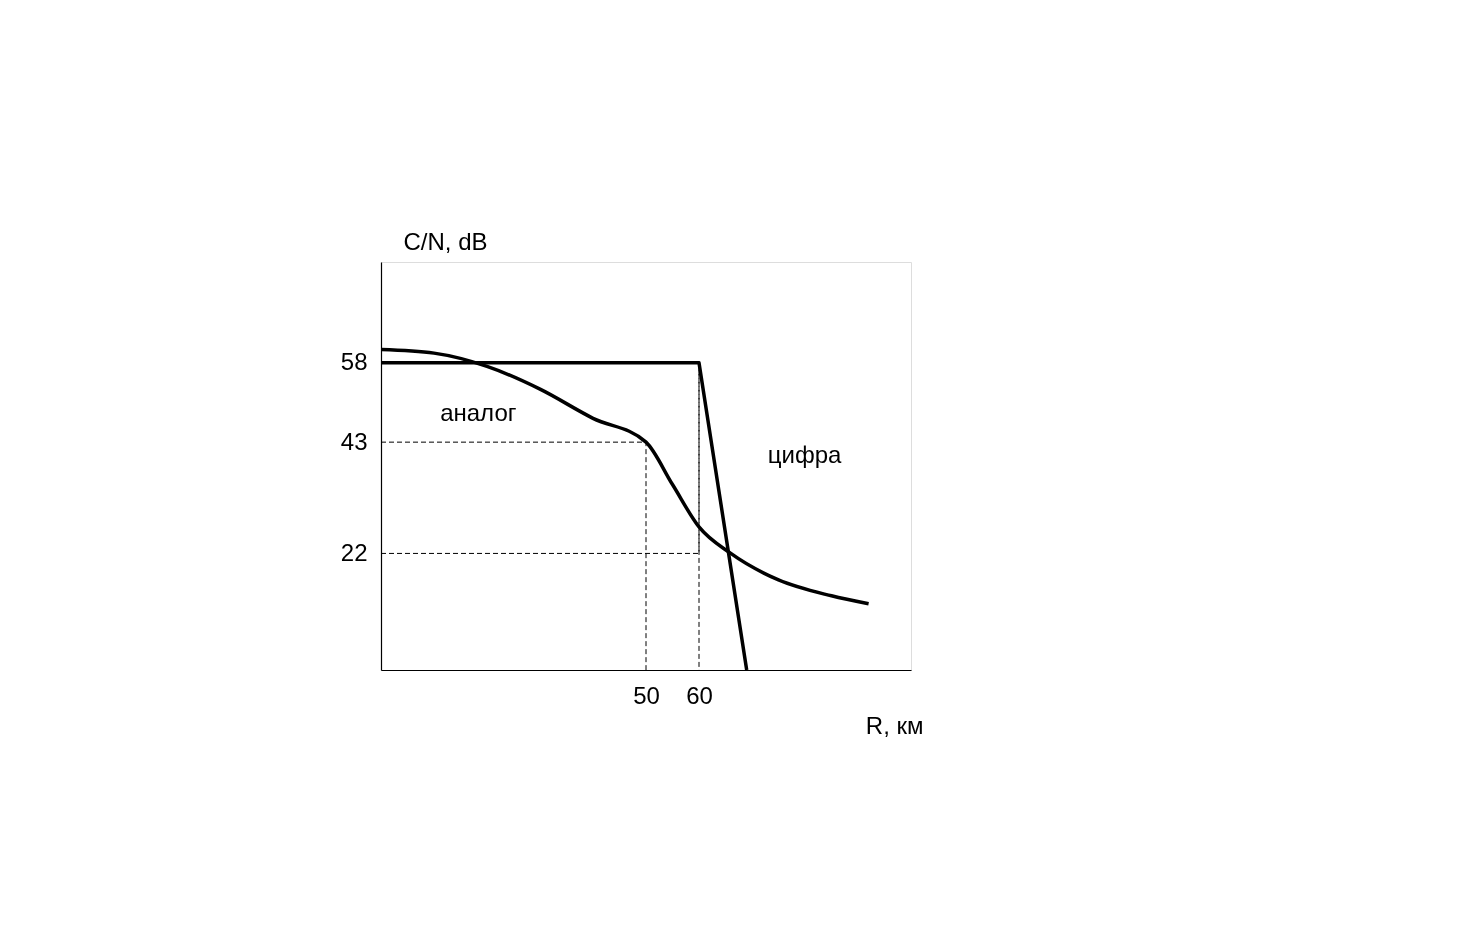 This screenshot has height=935, width=1461. Describe the element at coordinates (699, 695) in the screenshot. I see `x-tick-label: 60` at that location.